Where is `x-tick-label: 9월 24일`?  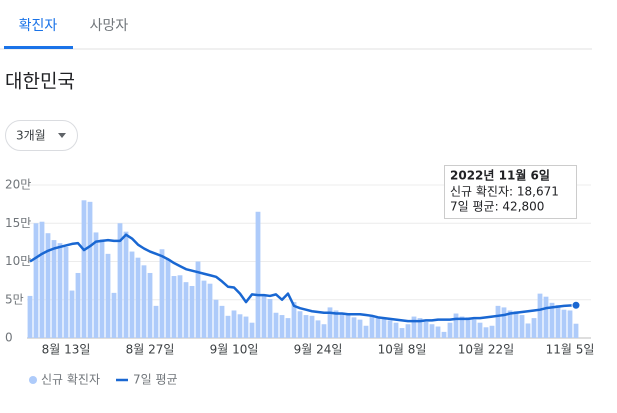 x-tick-label: 9월 24일 is located at coordinates (318, 350).